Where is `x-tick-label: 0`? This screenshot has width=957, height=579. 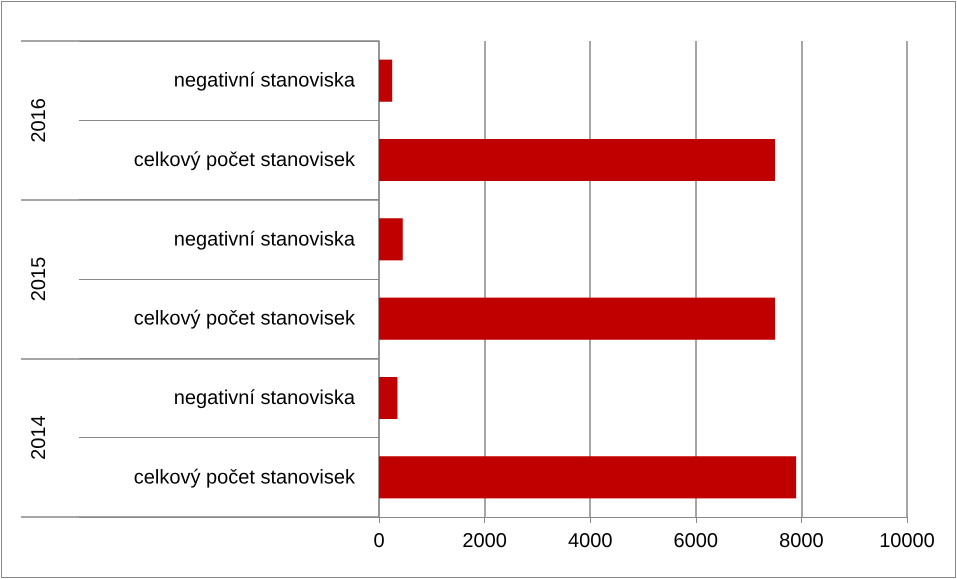
x-tick-label: 0 is located at coordinates (379, 541).